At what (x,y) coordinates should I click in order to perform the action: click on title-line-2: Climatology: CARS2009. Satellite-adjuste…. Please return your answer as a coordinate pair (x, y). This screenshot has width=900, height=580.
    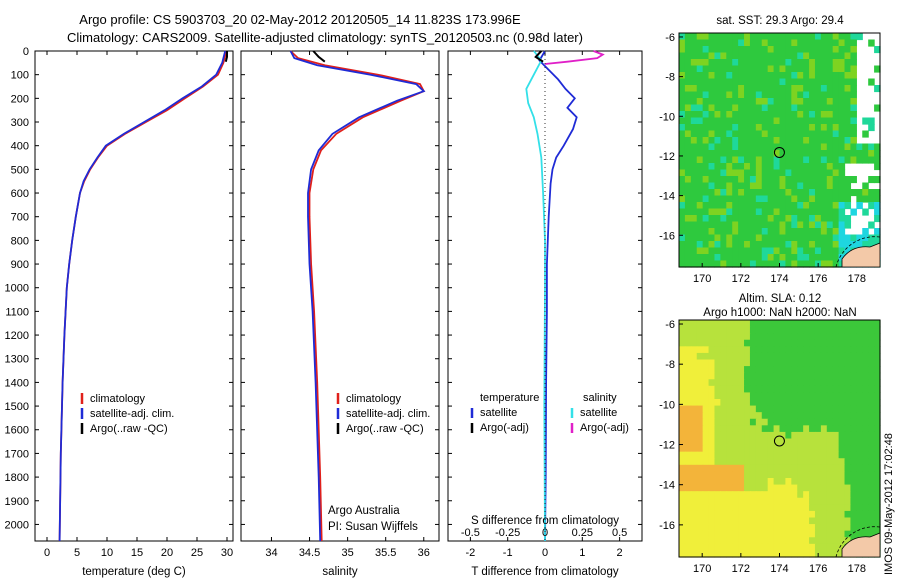
    Looking at the image, I should click on (325, 37).